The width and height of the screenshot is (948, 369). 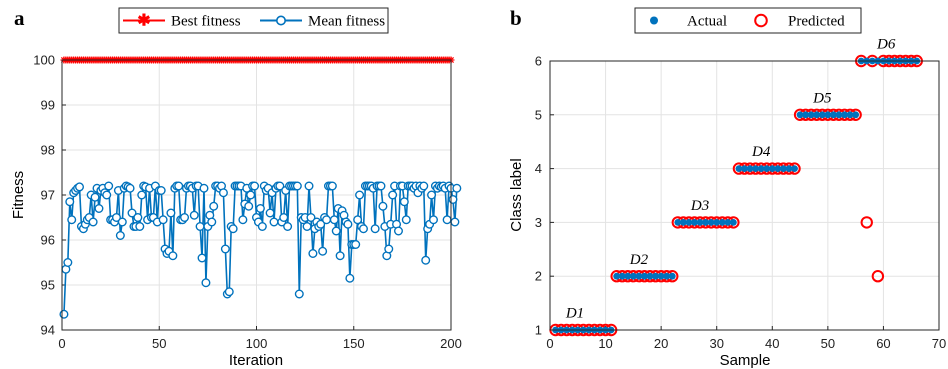 I want to click on panel-a-ytick-label: 94, so click(x=48, y=330).